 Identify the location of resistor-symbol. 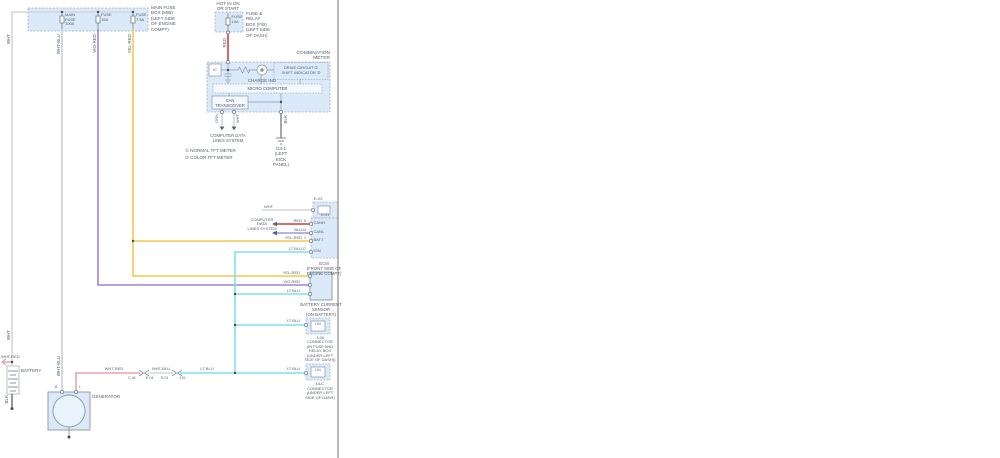
(244, 70).